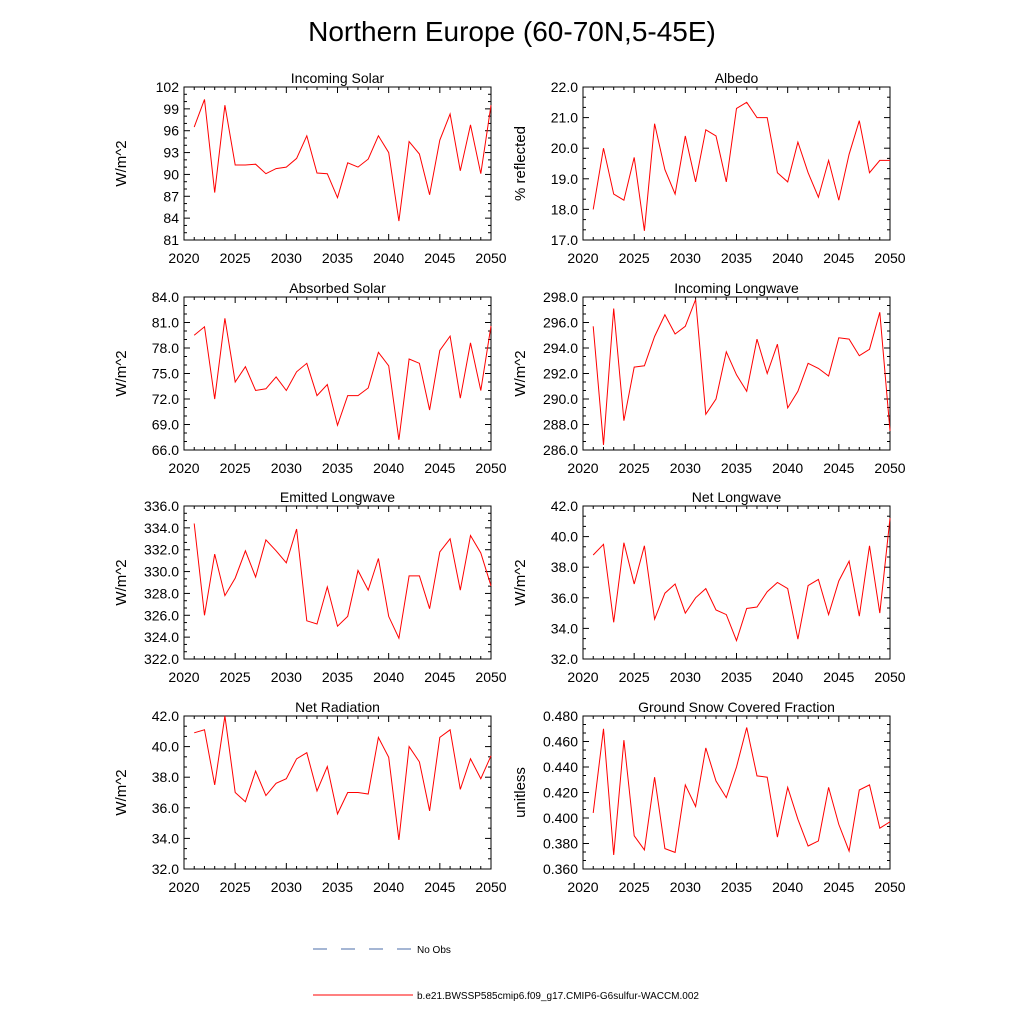  Describe the element at coordinates (560, 869) in the screenshot. I see `y-tick-label: 0.360` at that location.